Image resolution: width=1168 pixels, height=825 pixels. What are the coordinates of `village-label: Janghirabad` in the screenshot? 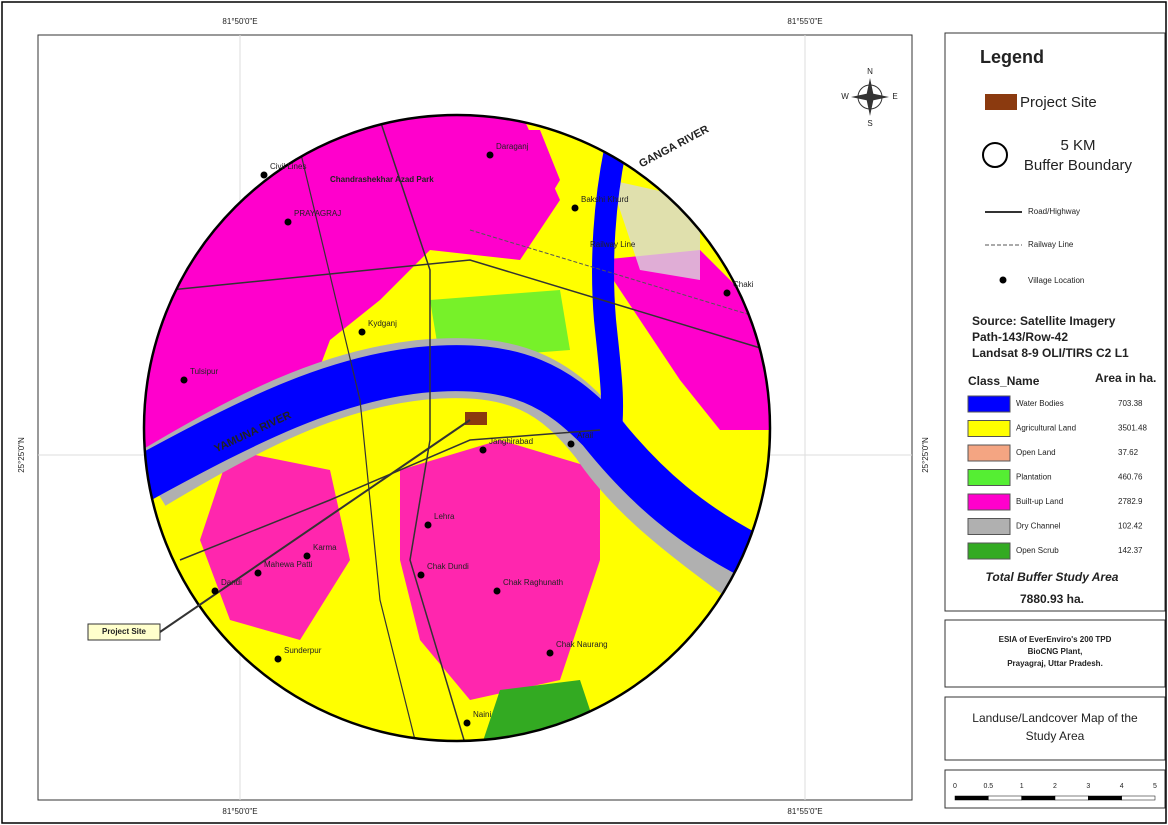 It's located at (511, 441).